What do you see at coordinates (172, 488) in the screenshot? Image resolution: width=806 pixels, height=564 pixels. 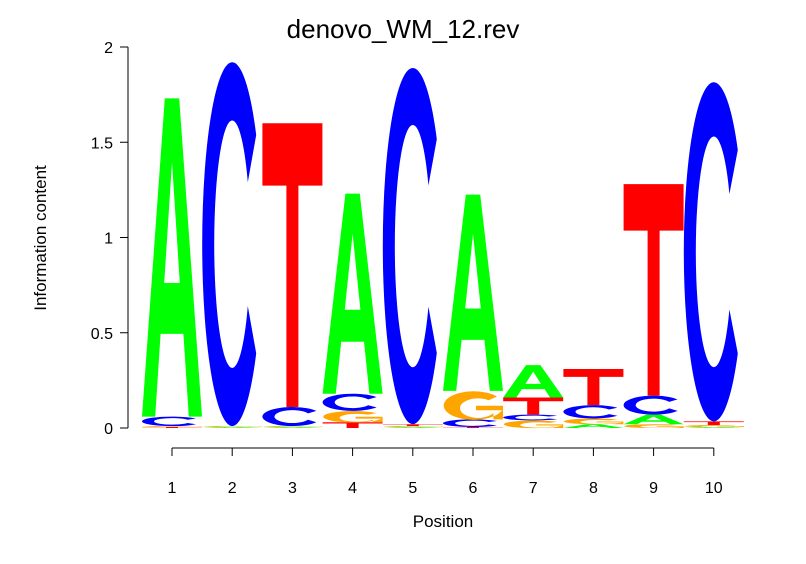 I see `x-tick-label: 1` at bounding box center [172, 488].